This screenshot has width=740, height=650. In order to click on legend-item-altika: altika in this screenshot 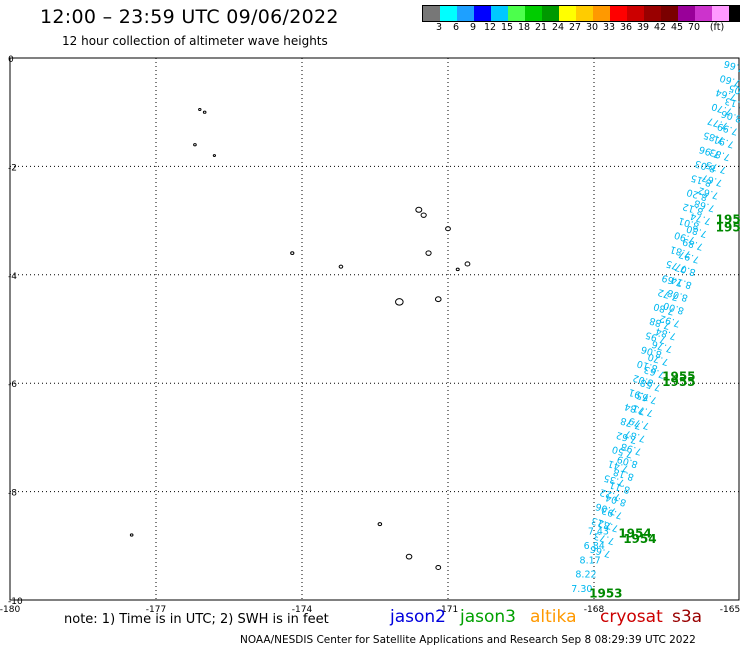, I will do `click(553, 617)`.